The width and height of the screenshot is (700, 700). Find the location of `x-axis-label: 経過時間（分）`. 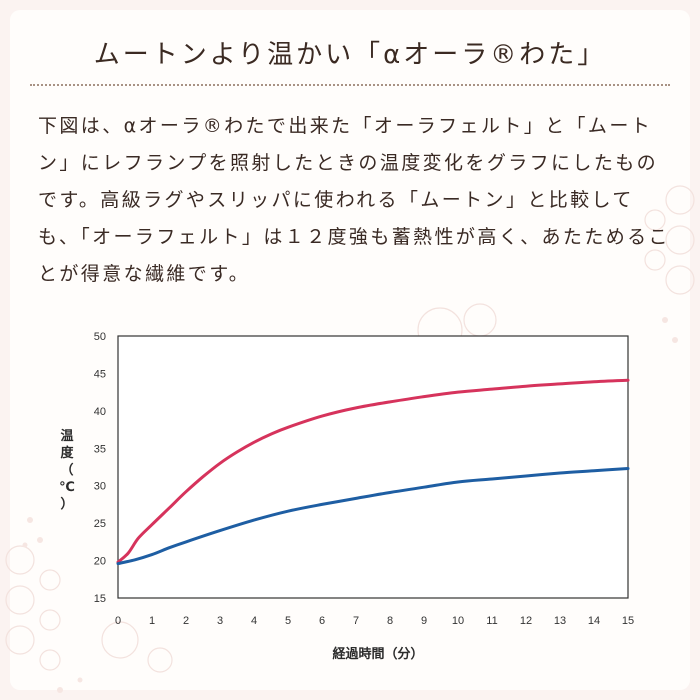

x-axis-label: 経過時間（分） is located at coordinates (377, 654).